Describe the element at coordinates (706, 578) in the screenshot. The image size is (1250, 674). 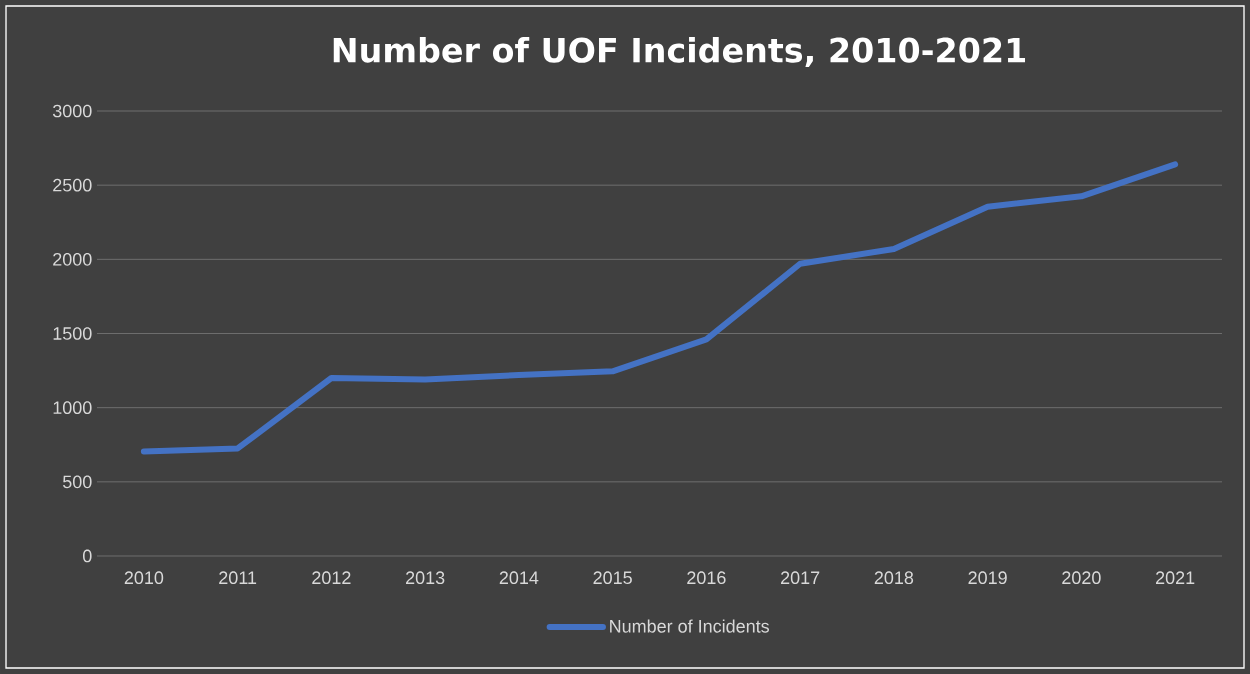
I see `x-tick-label: 2016` at that location.